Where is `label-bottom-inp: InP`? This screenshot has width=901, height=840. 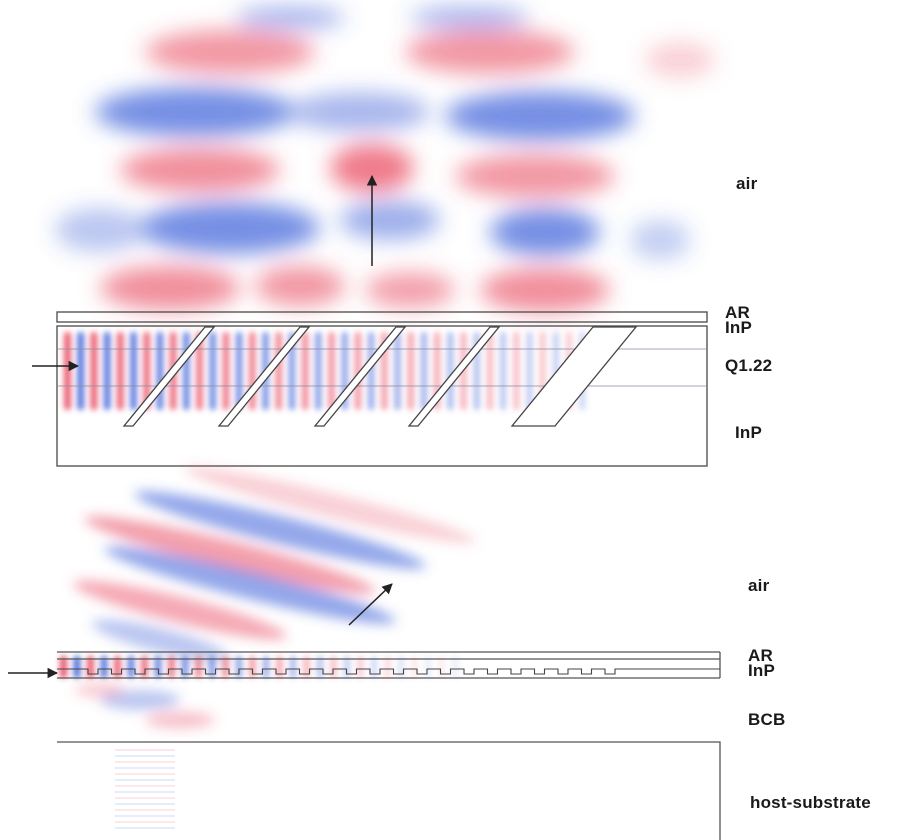 label-bottom-inp: InP is located at coordinates (762, 670).